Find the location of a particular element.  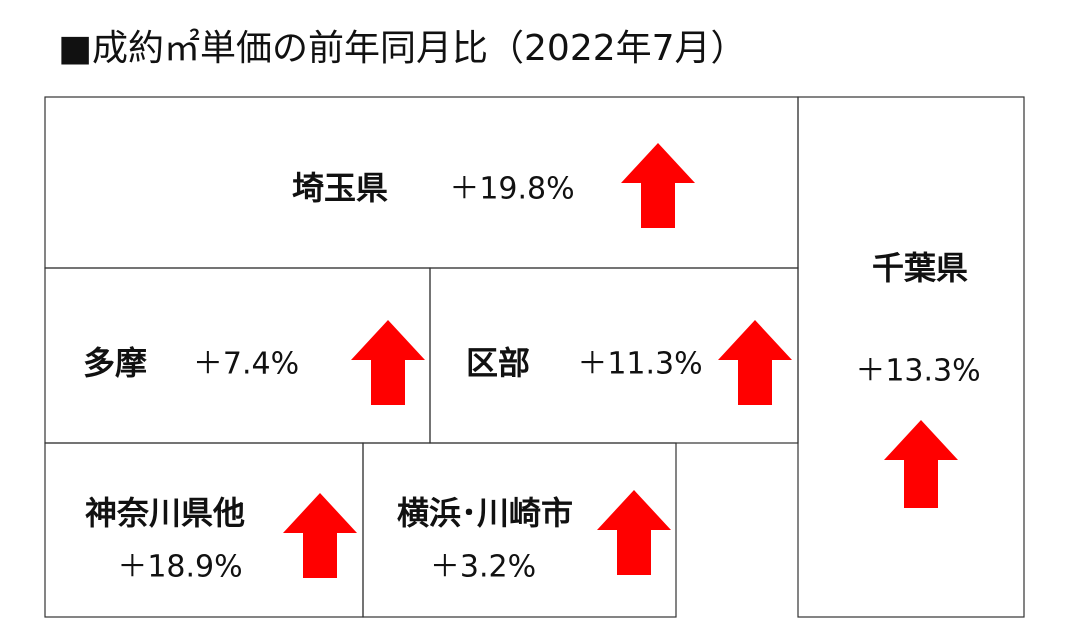

region-name: 神奈川県他 is located at coordinates (165, 513).